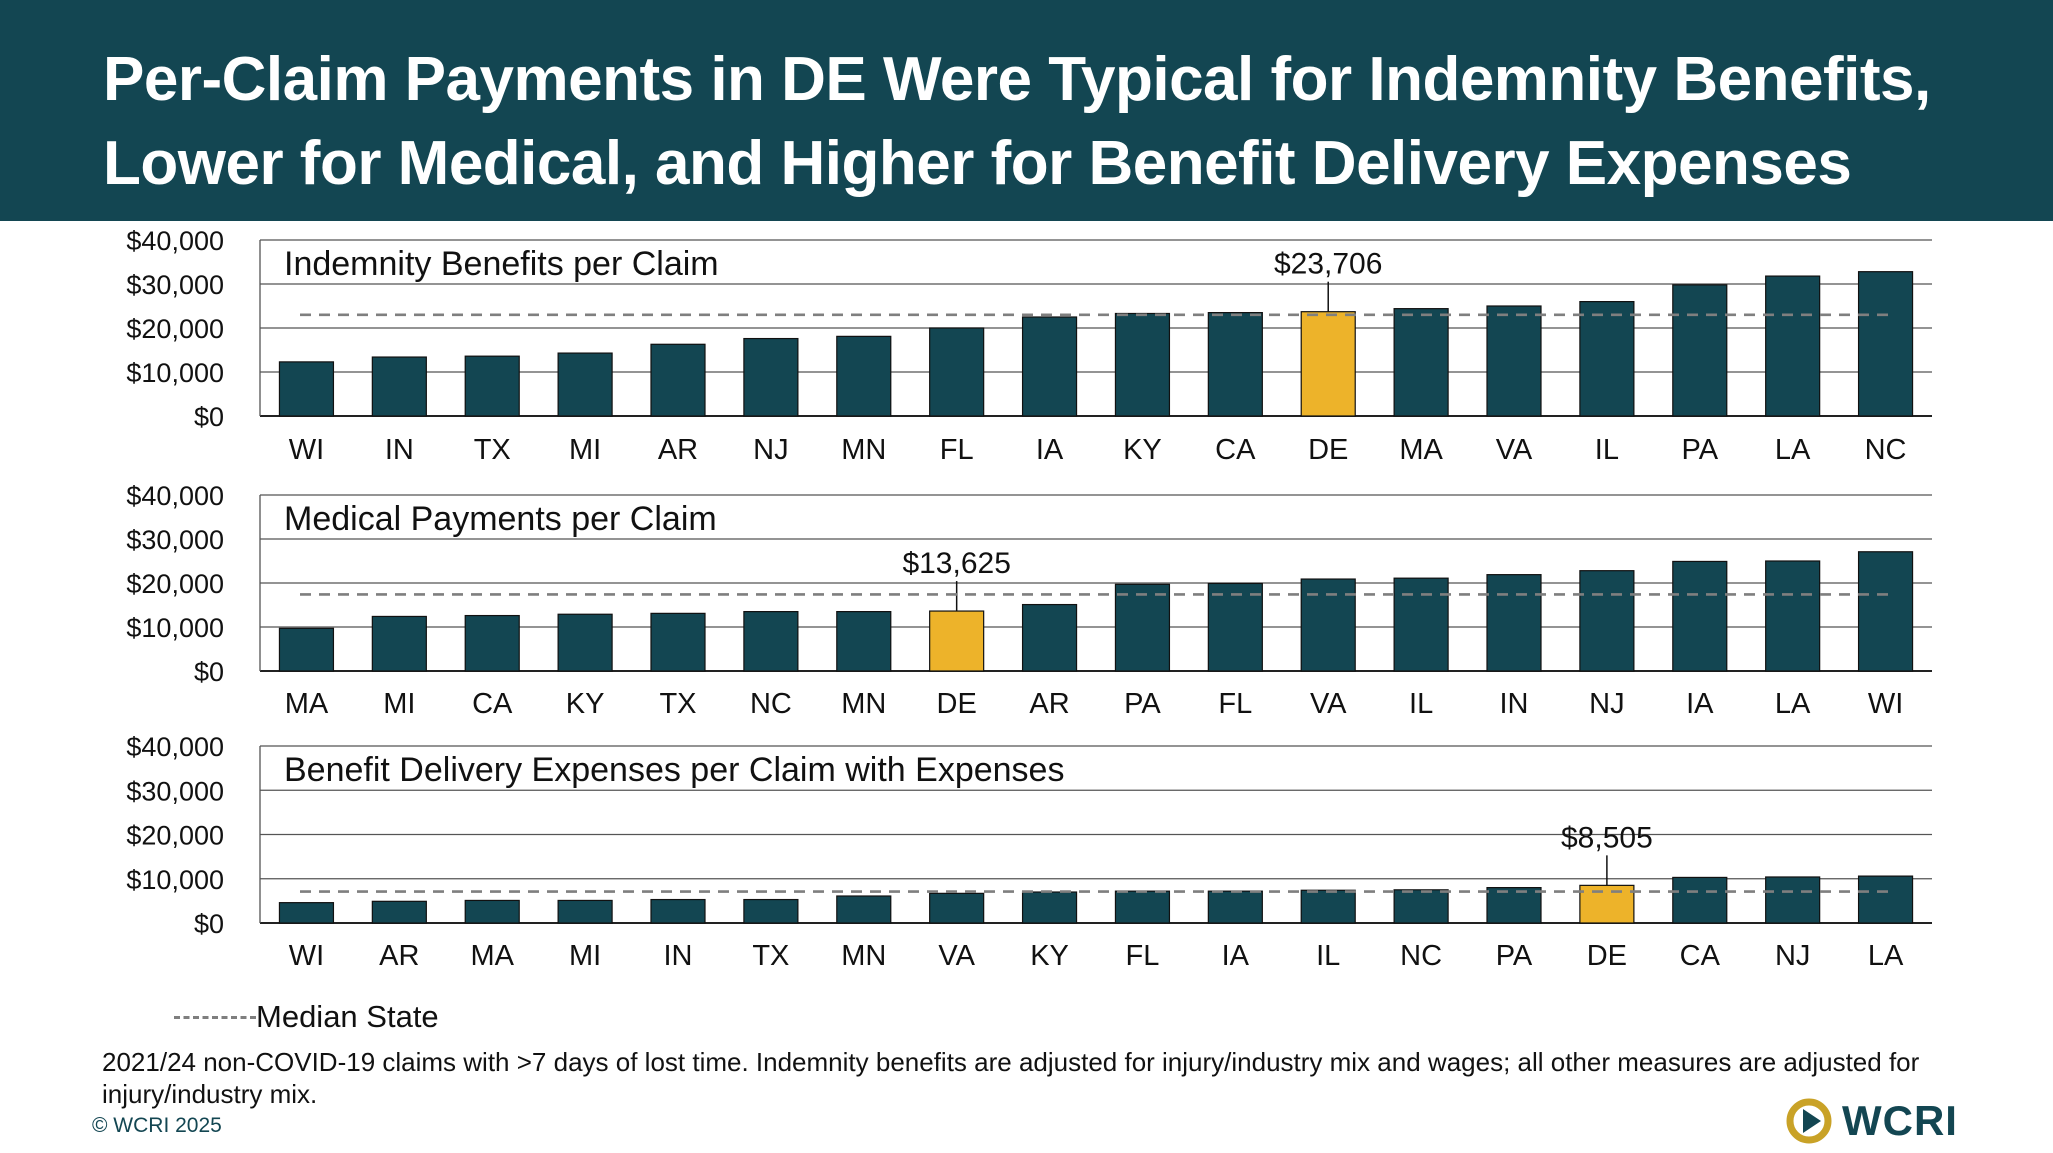  Describe the element at coordinates (215, 1017) in the screenshot. I see `median-line-swatch` at that location.